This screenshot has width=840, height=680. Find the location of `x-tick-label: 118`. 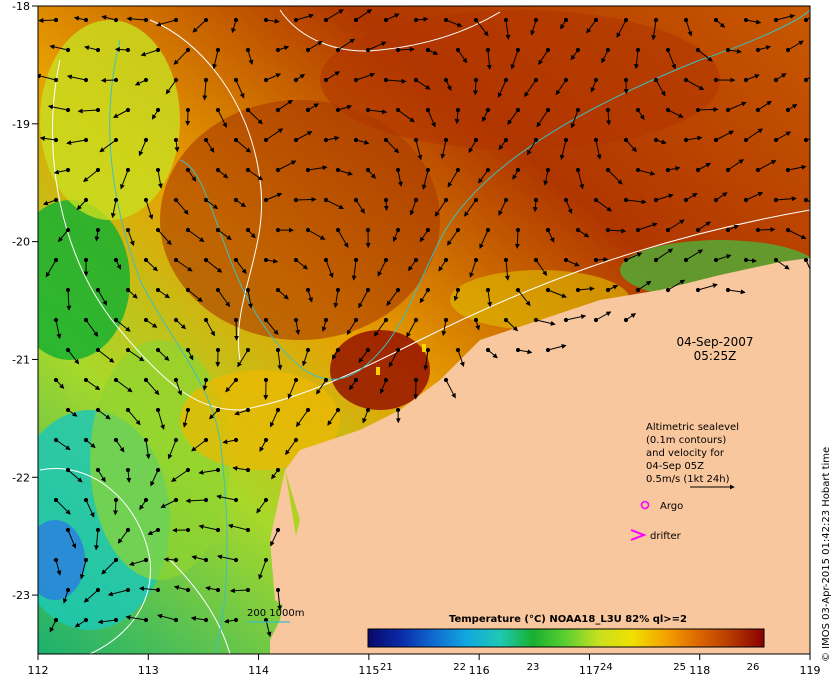

x-tick-label: 118 is located at coordinates (699, 670).